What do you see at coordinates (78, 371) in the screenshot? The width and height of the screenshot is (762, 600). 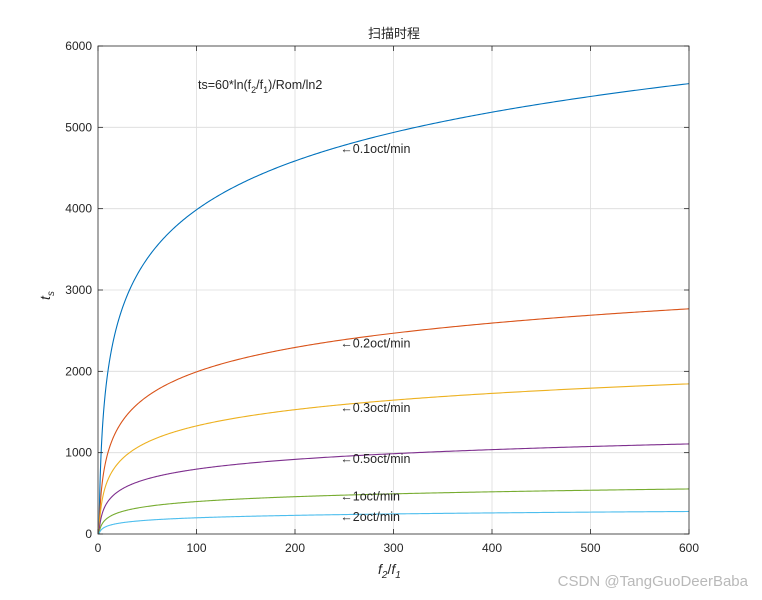 I see `y-tick-label: 2000` at bounding box center [78, 371].